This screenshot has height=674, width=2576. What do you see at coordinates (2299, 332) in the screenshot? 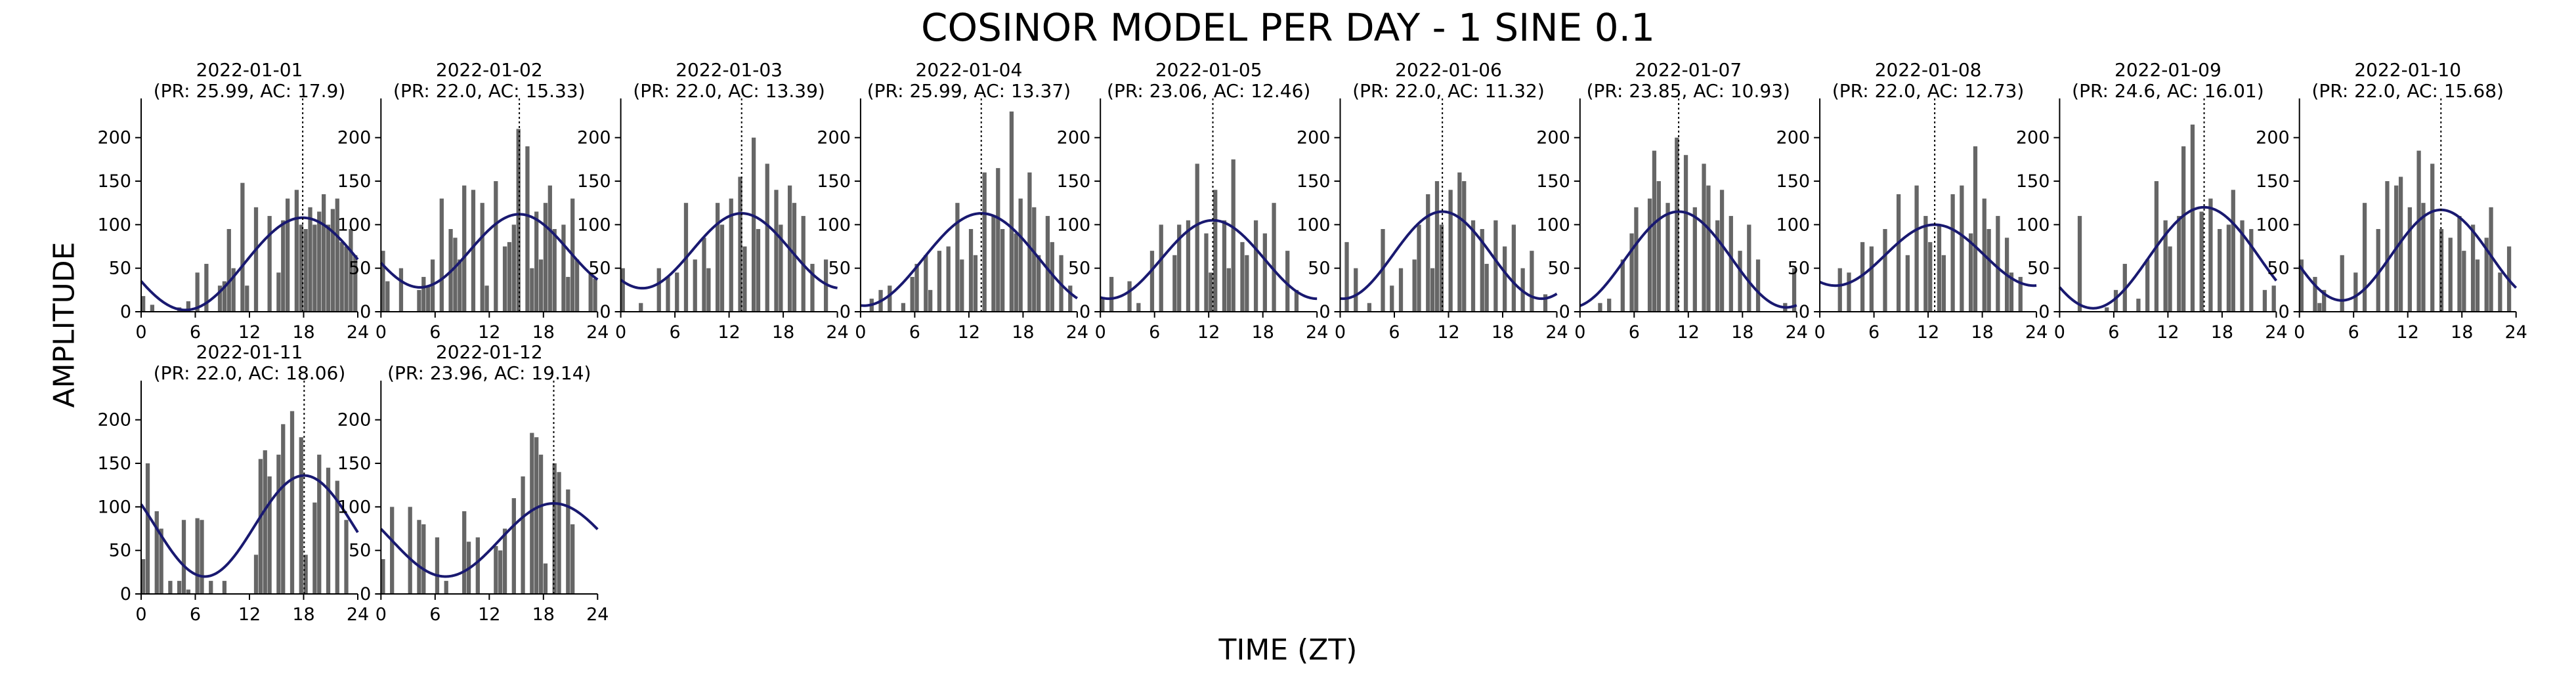
I see `x-tick-label: 0` at bounding box center [2299, 332].